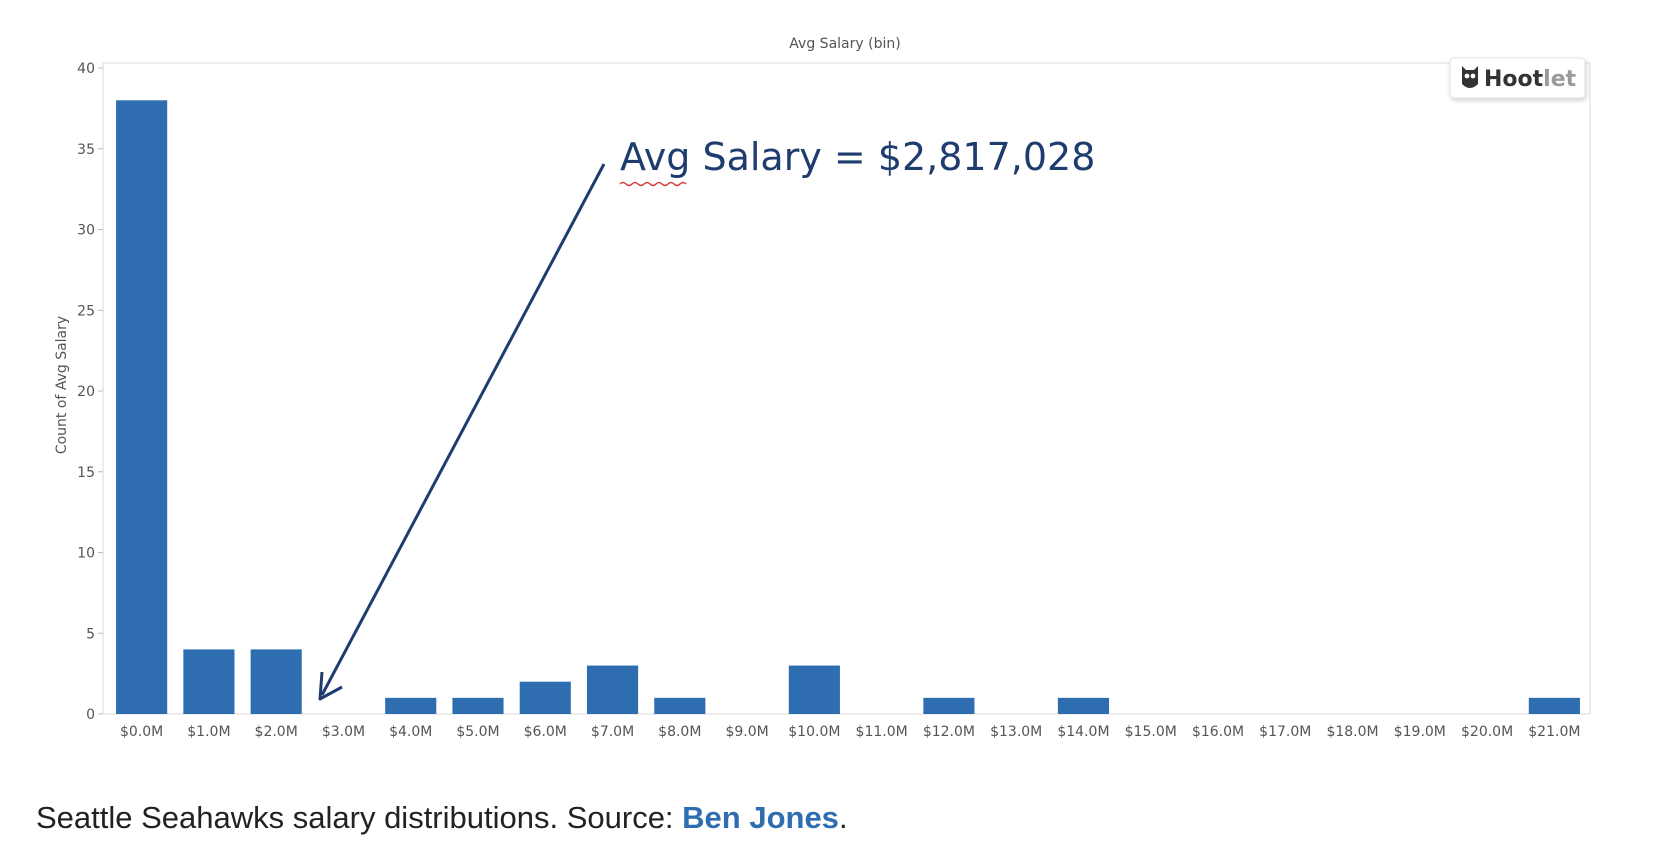 The height and width of the screenshot is (862, 1666). What do you see at coordinates (62, 385) in the screenshot?
I see `y-axis-label: Count of Avg Salary` at bounding box center [62, 385].